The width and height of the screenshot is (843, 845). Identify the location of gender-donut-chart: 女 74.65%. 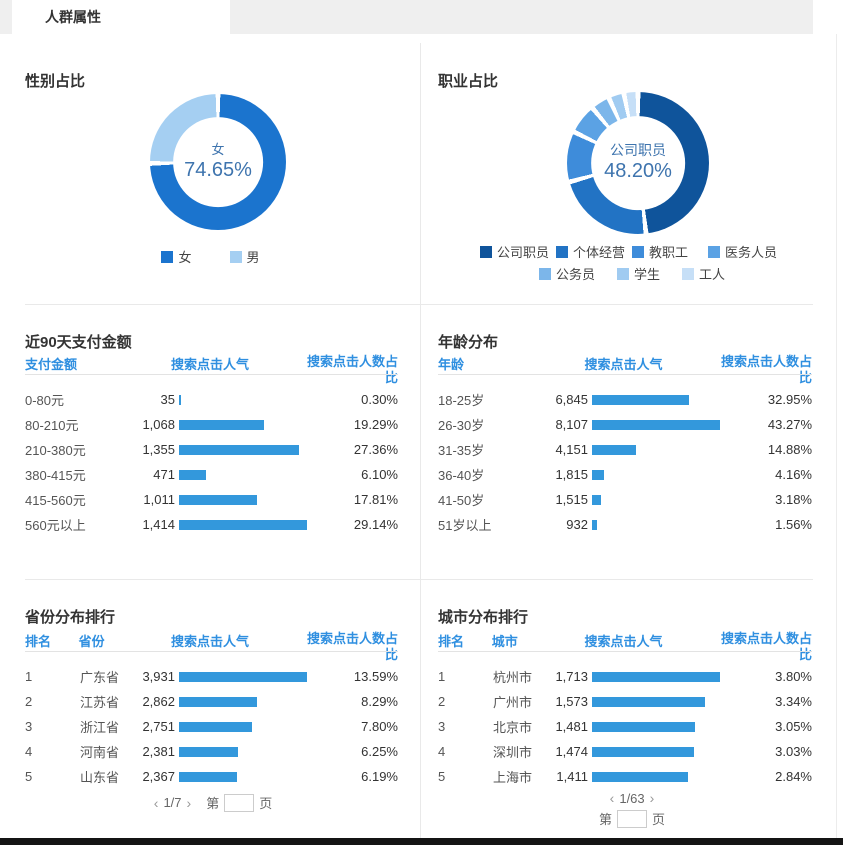
(218, 162).